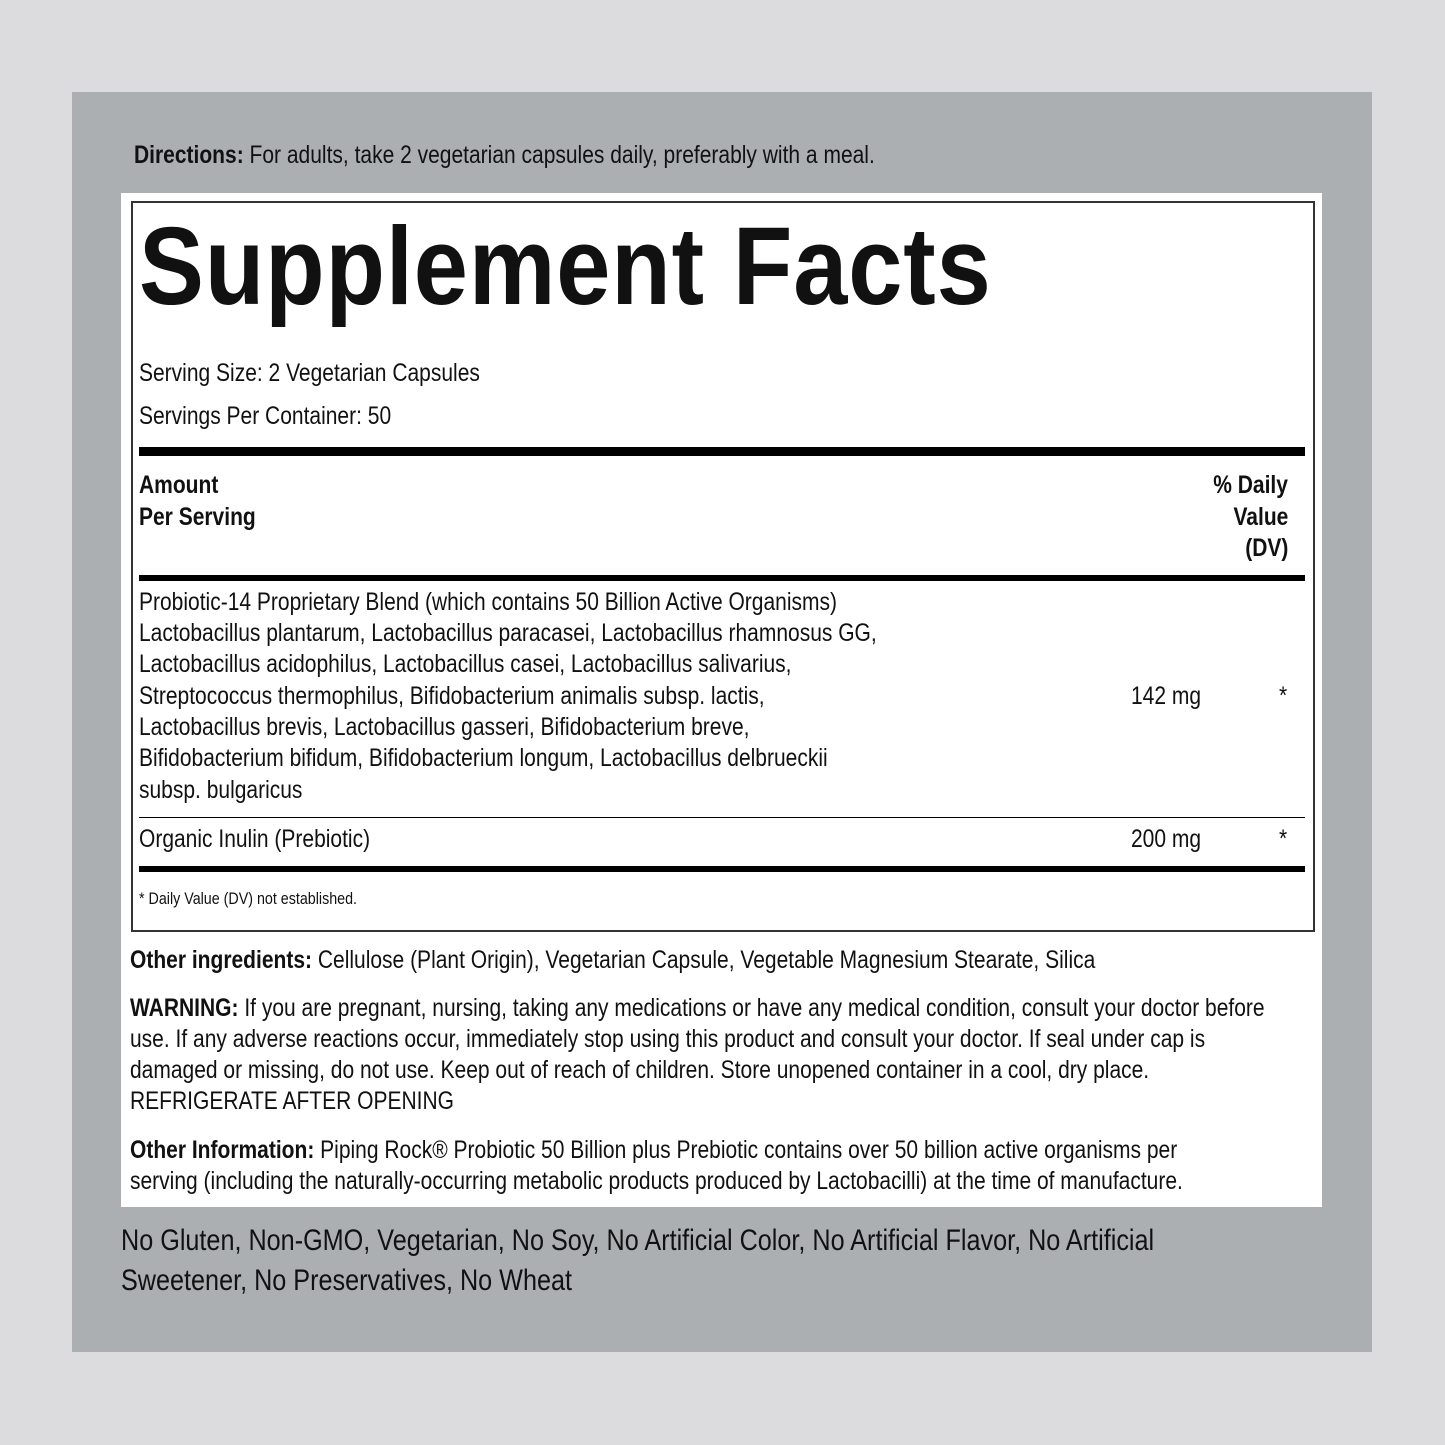 The width and height of the screenshot is (1445, 1445). What do you see at coordinates (347, 1280) in the screenshot?
I see `claims-line: Sweetener, No Preservatives, No Wheat` at bounding box center [347, 1280].